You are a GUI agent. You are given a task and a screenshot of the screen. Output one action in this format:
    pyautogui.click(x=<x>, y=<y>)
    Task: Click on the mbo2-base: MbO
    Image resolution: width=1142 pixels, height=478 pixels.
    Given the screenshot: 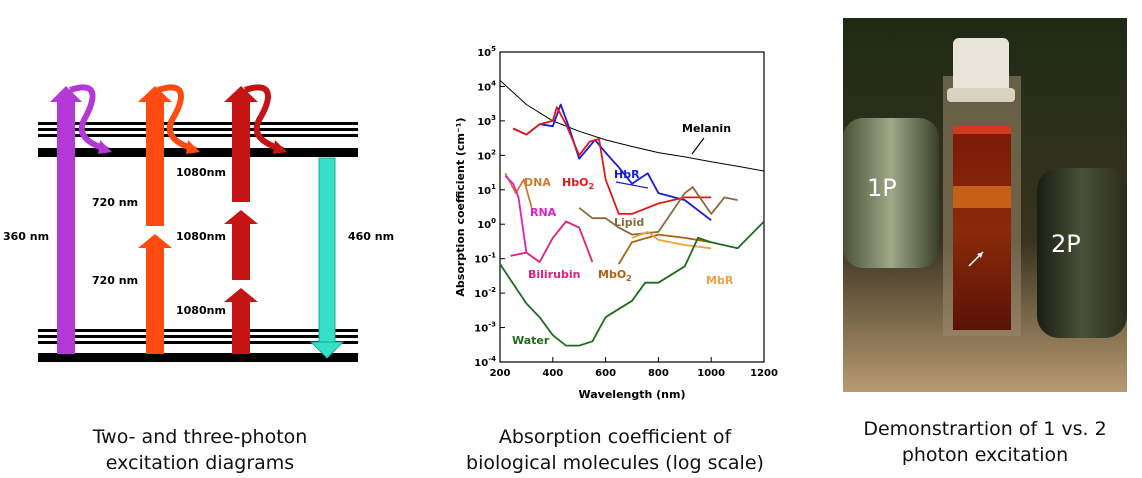 What is the action you would take?
    pyautogui.click(x=612, y=274)
    